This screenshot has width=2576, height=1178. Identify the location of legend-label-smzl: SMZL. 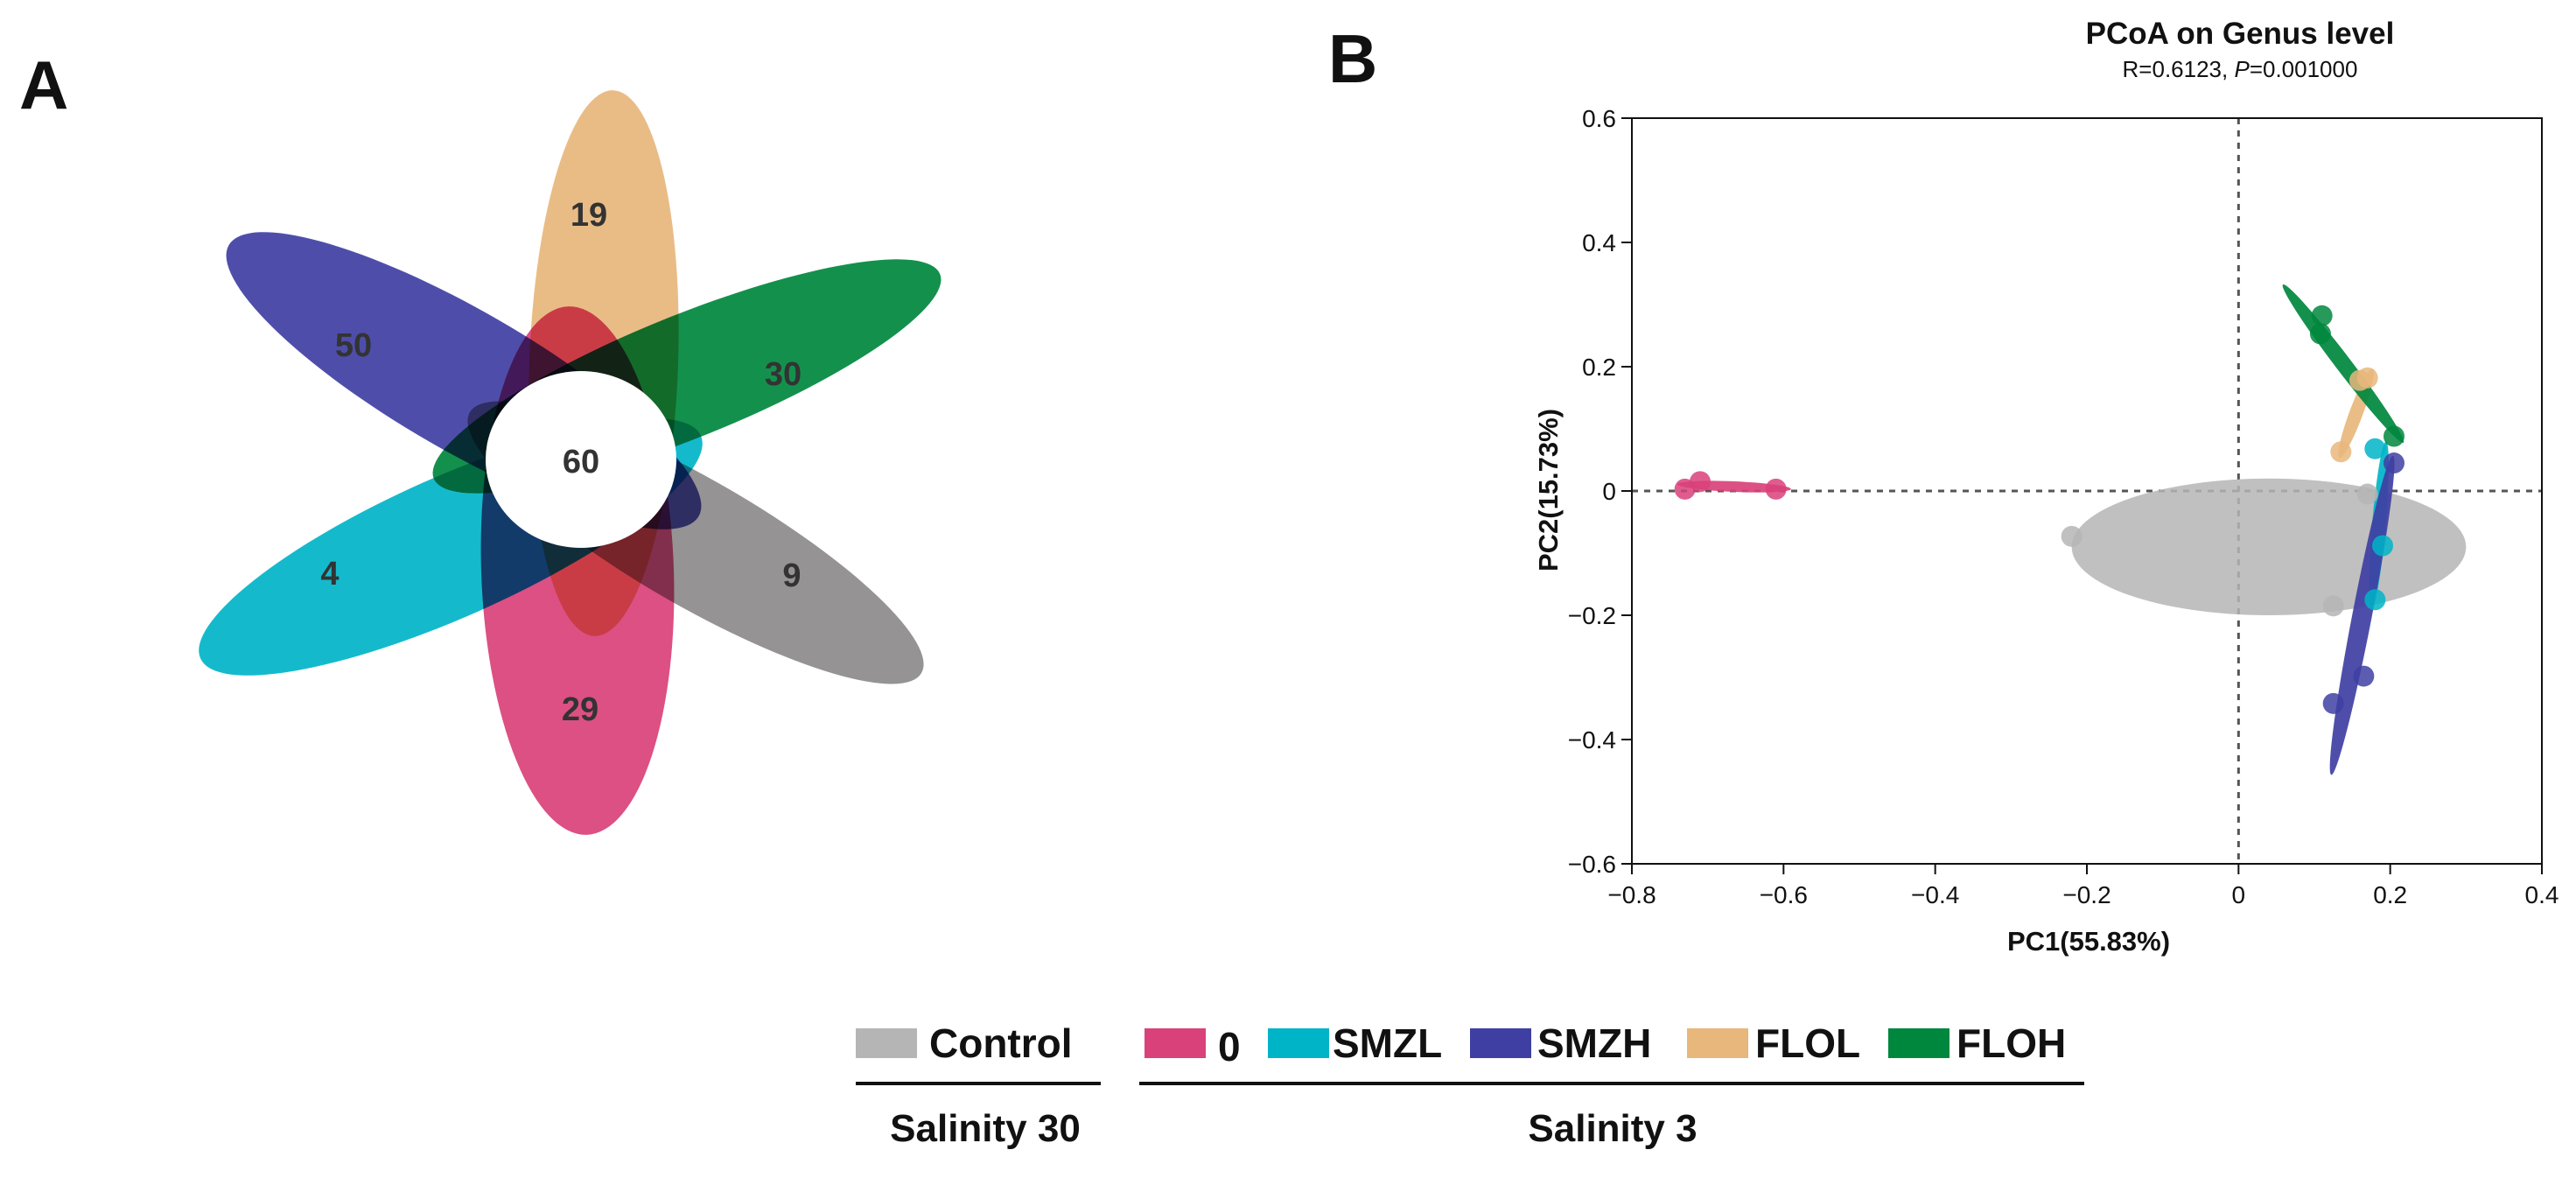
(1387, 1043).